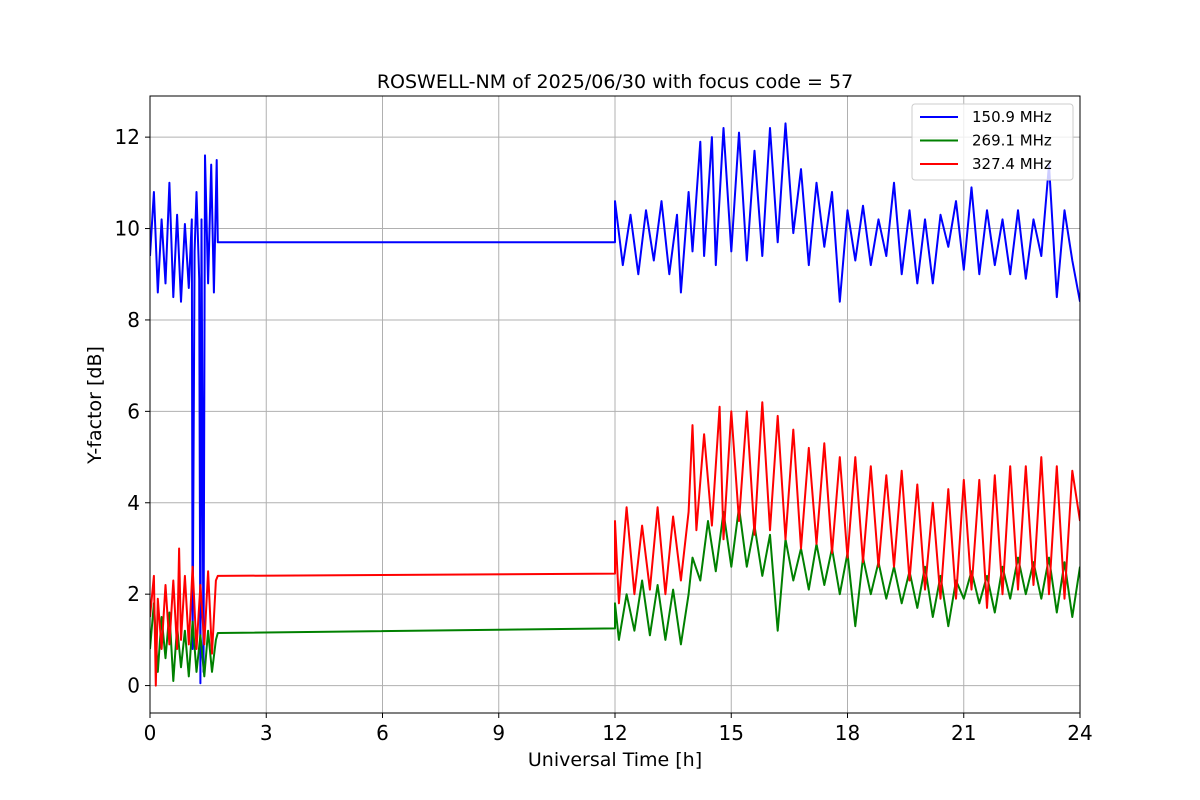  What do you see at coordinates (731, 733) in the screenshot?
I see `x-tick-label: 15` at bounding box center [731, 733].